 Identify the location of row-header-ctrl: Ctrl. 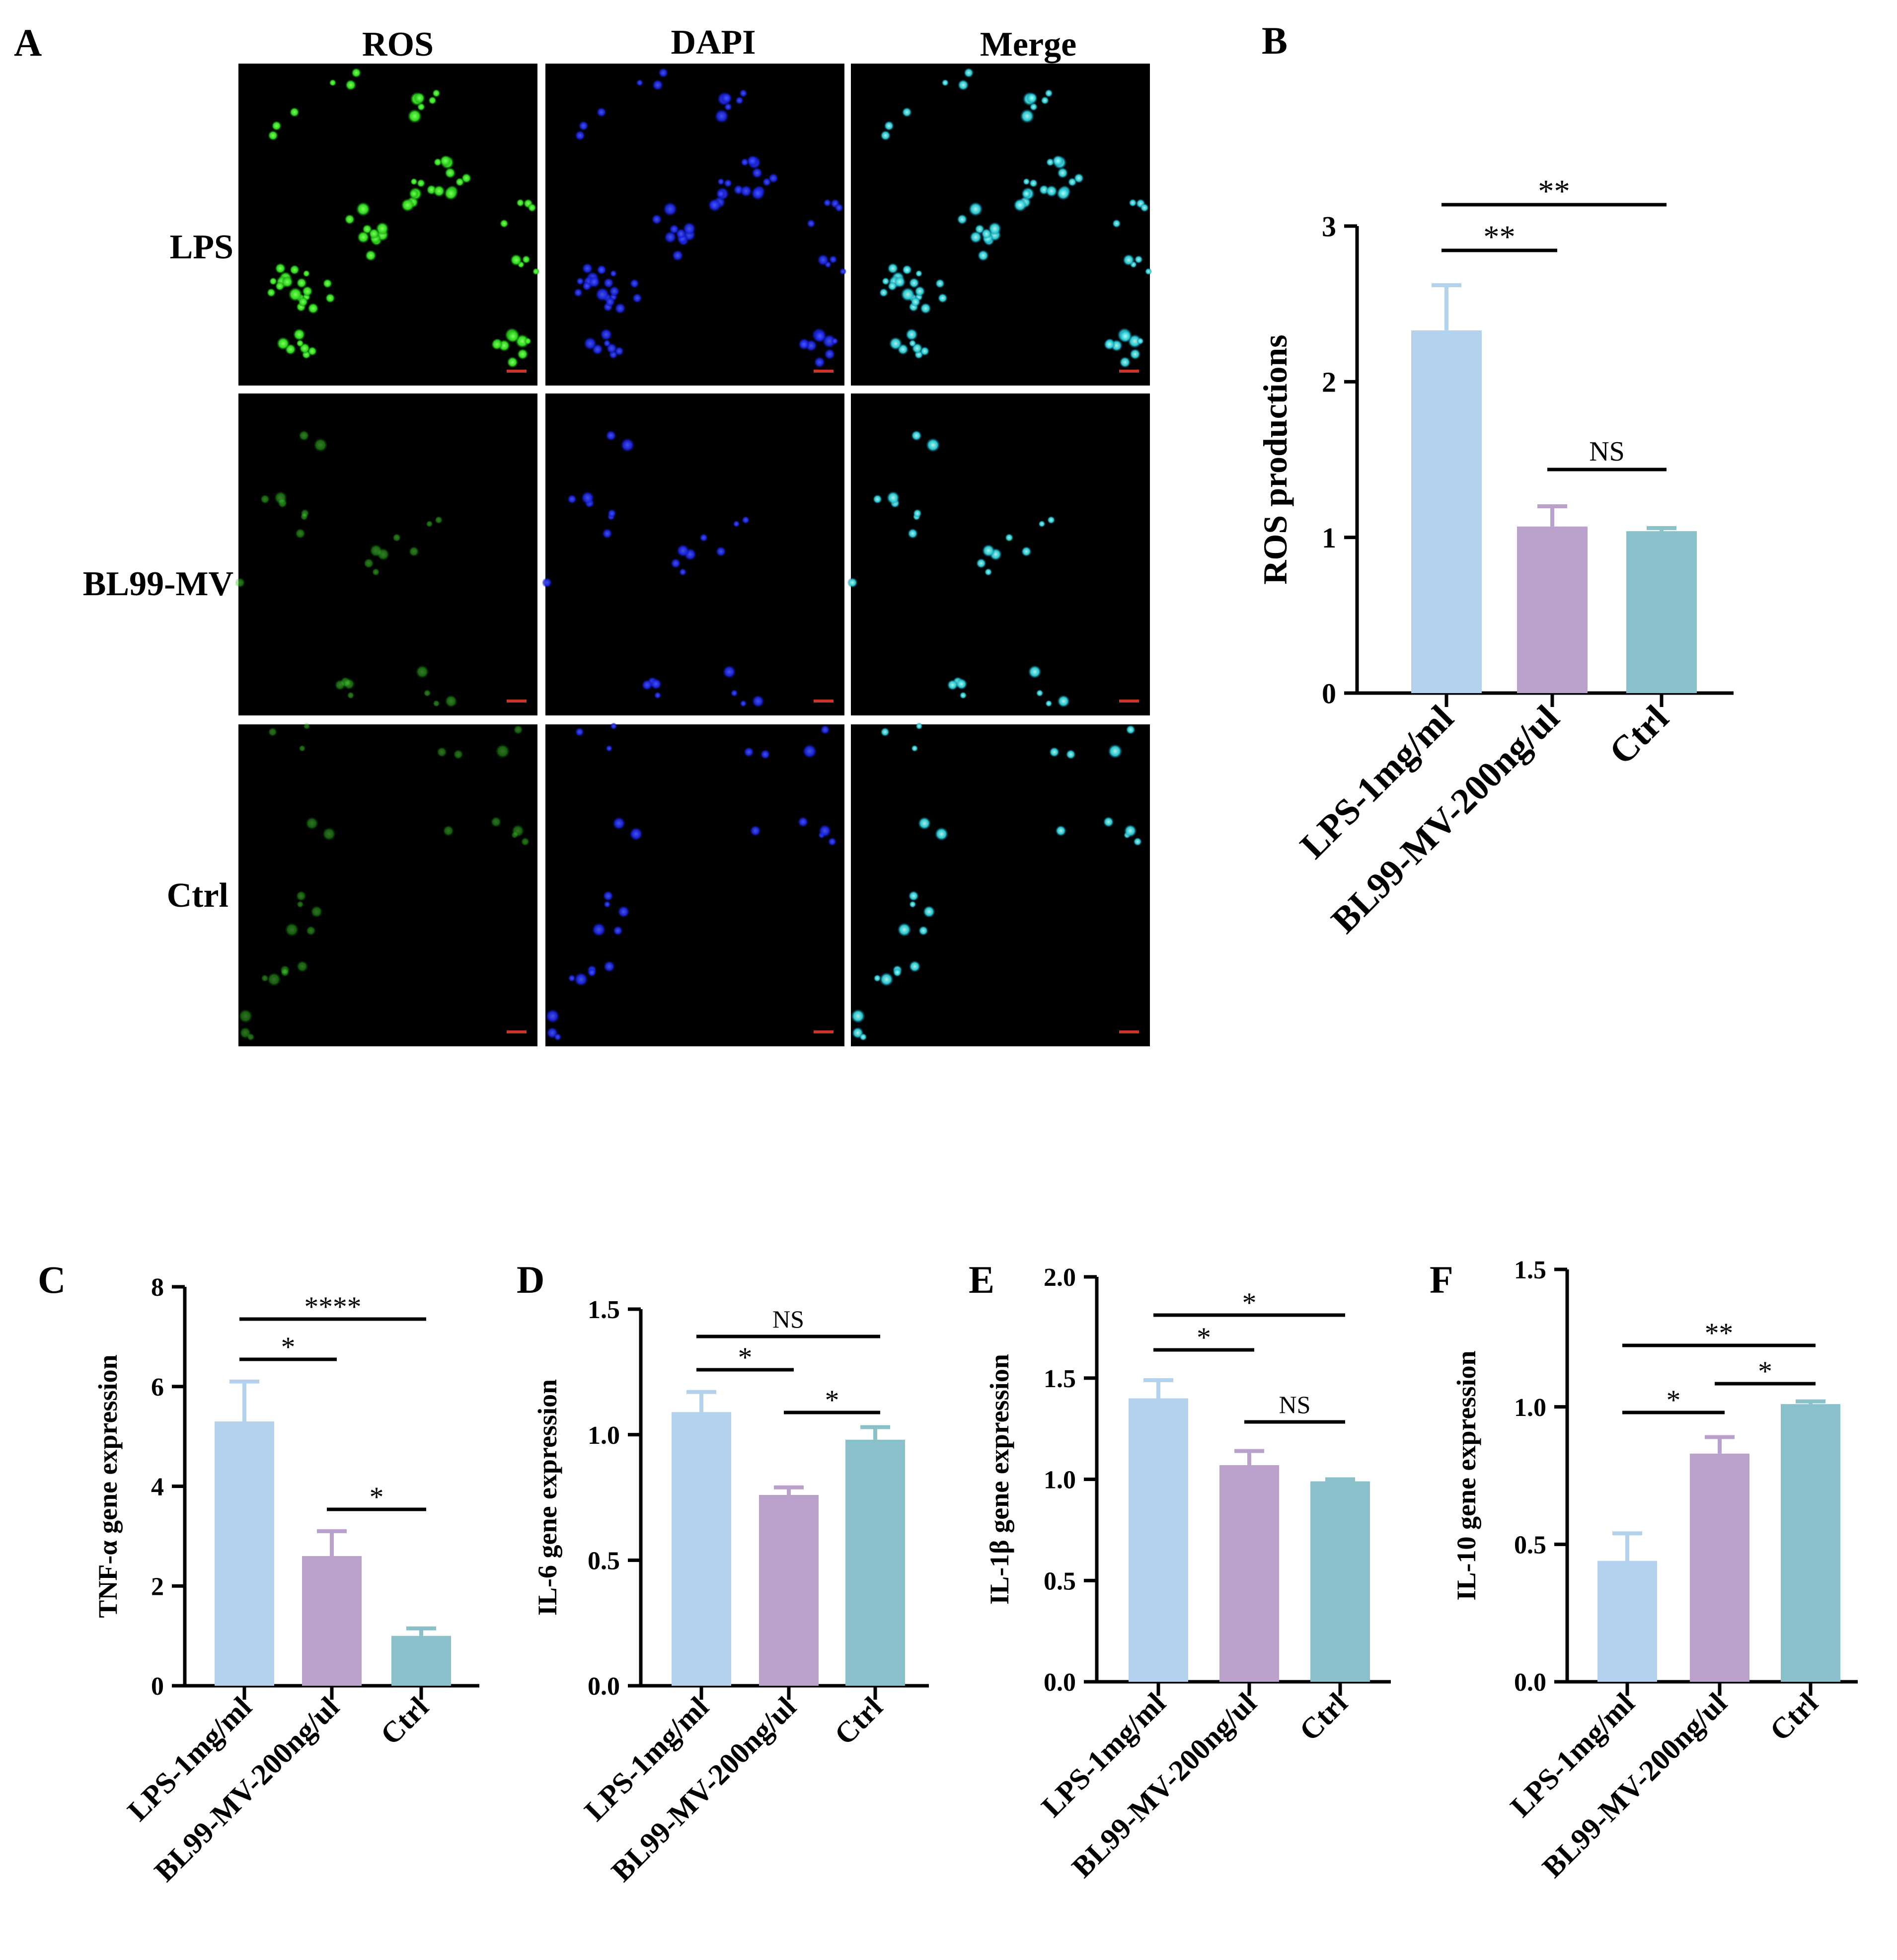
(197, 896).